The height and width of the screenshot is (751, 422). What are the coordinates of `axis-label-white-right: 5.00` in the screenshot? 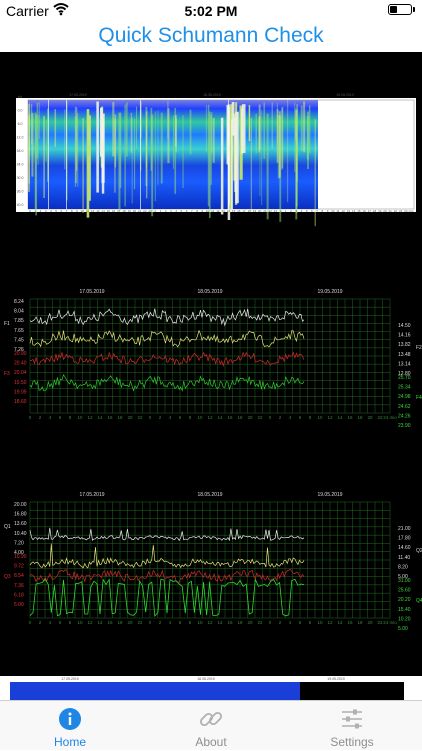 It's located at (403, 577).